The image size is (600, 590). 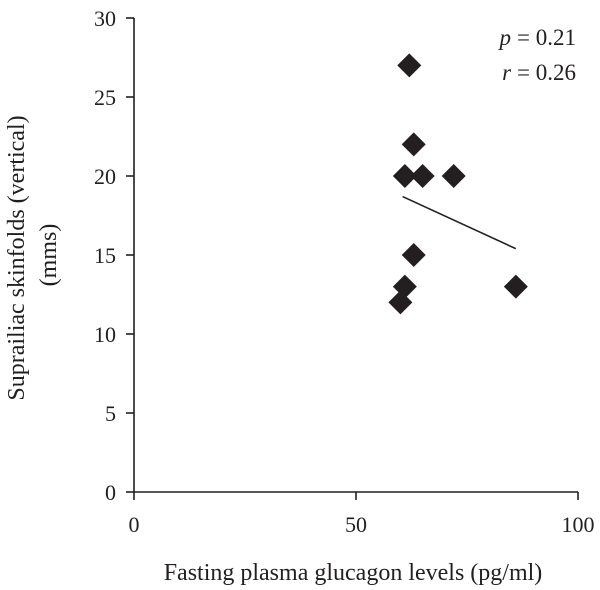 What do you see at coordinates (537, 37) in the screenshot?
I see `p-annotation: p = 0.21` at bounding box center [537, 37].